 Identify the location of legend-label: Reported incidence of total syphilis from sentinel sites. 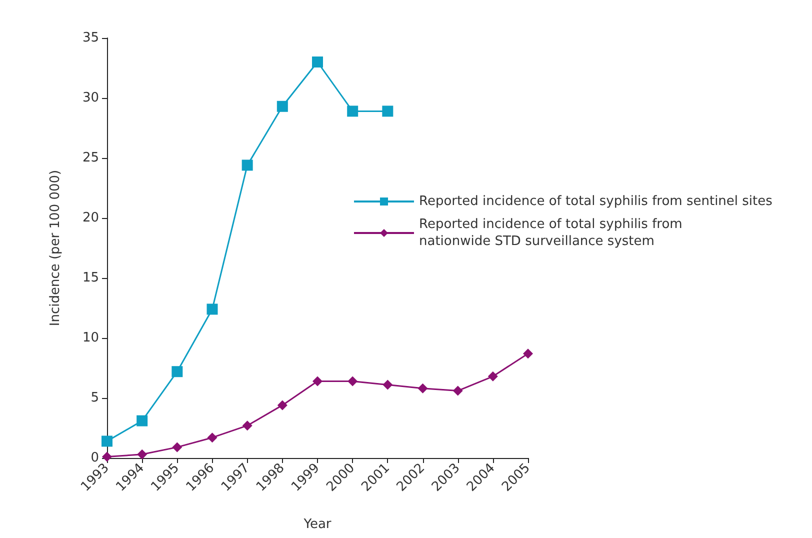
(596, 201).